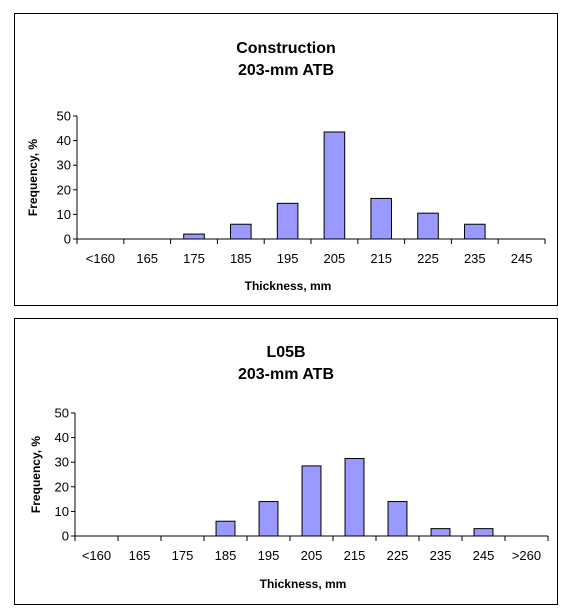 This screenshot has height=611, width=576. Describe the element at coordinates (286, 48) in the screenshot. I see `chart-title: Construction` at that location.